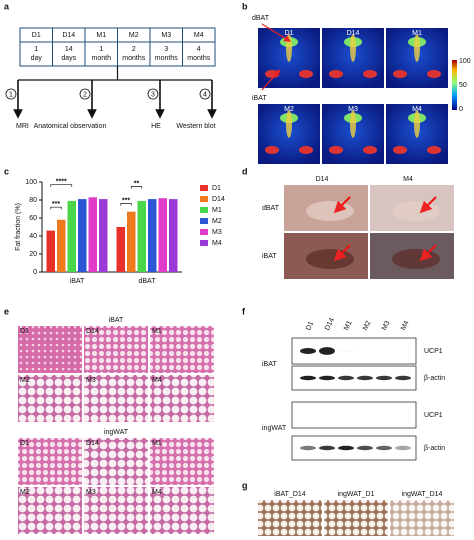 The height and width of the screenshot is (540, 474). I want to click on step-number: 2, so click(85, 94).